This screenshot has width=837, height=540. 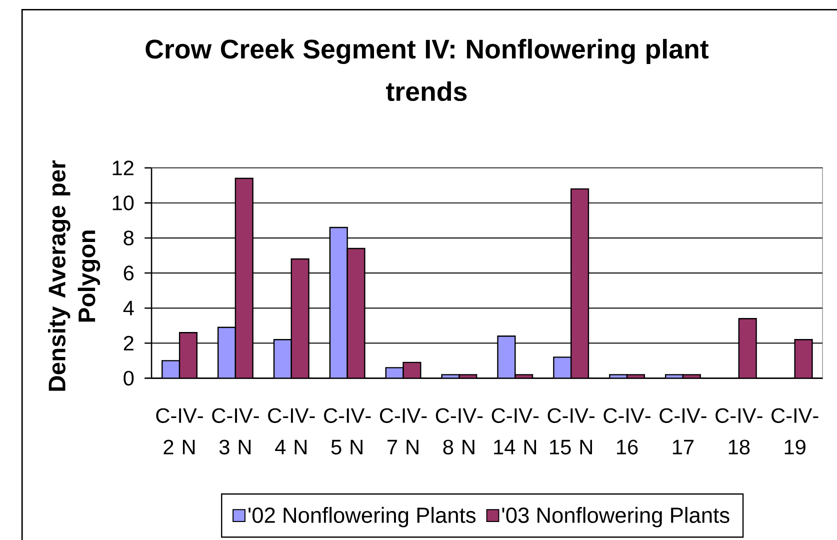 What do you see at coordinates (129, 272) in the screenshot?
I see `y-tick-label: 6` at bounding box center [129, 272].